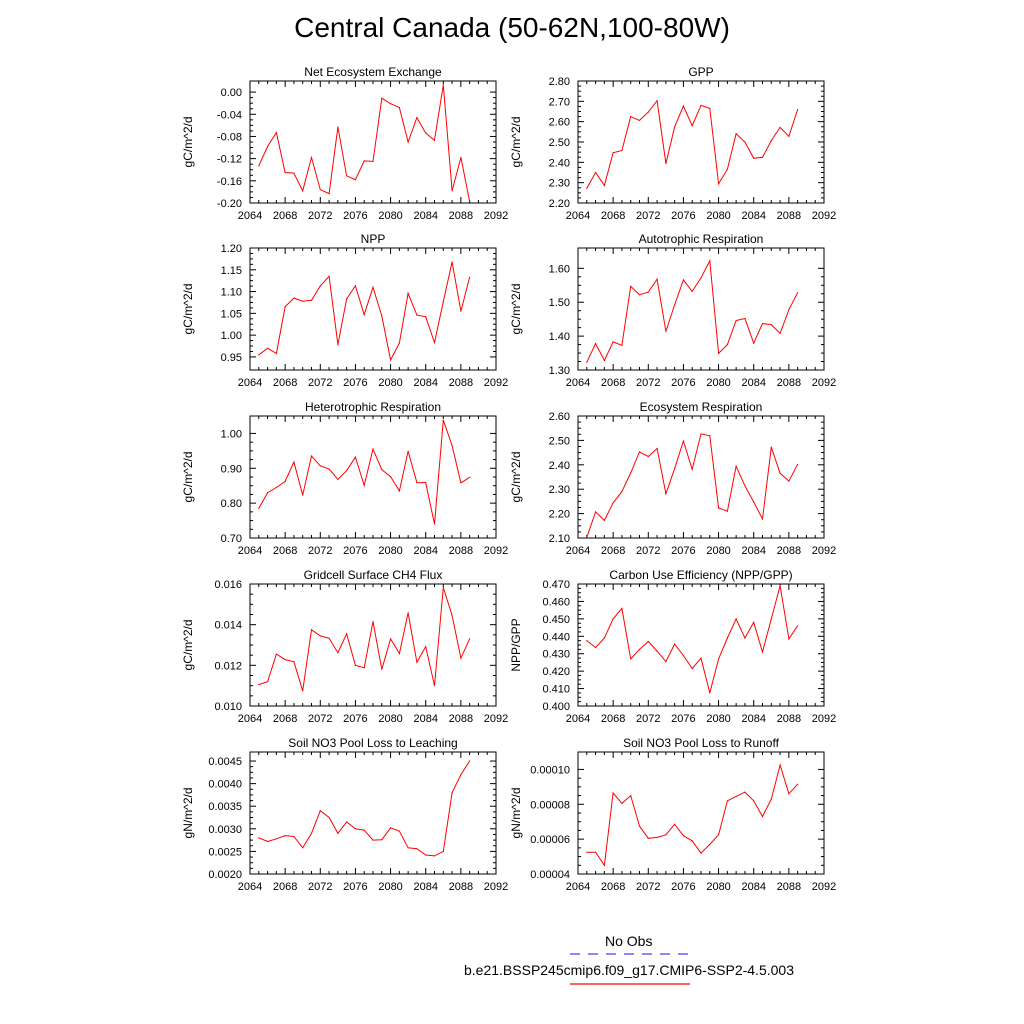  What do you see at coordinates (231, 434) in the screenshot?
I see `y-tick-label: 1.00` at bounding box center [231, 434].